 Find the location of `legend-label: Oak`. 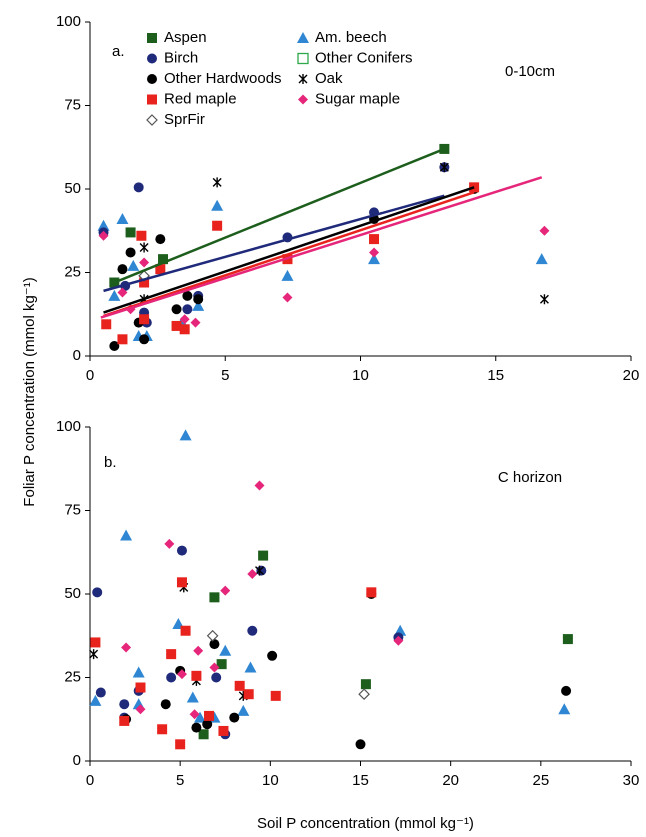

legend-label: Oak is located at coordinates (329, 78).